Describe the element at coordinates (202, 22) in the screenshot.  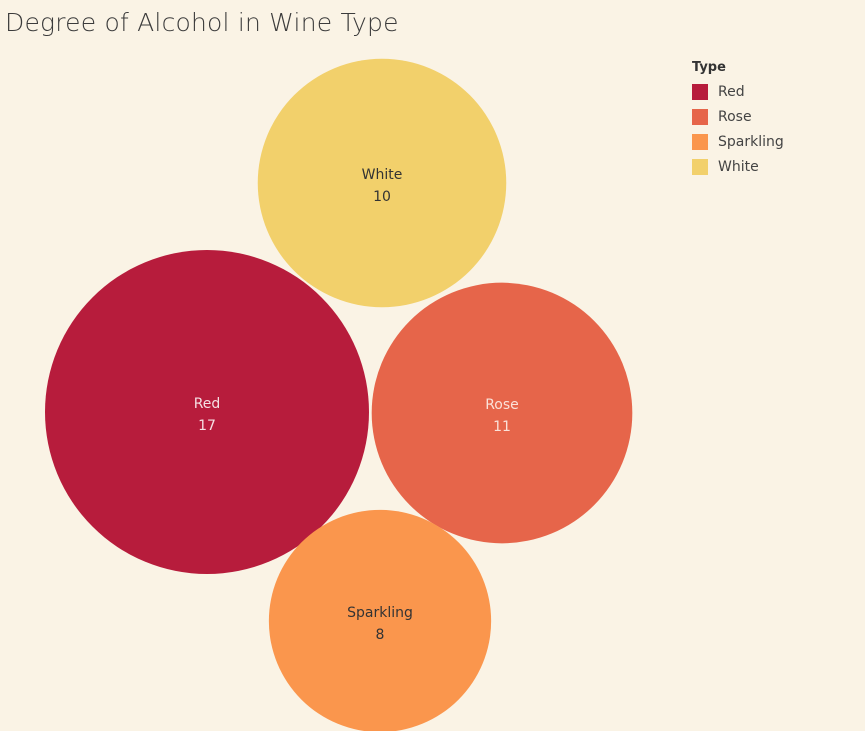
I see `chart-title: Degree of Alcohol in Wine Type` at that location.